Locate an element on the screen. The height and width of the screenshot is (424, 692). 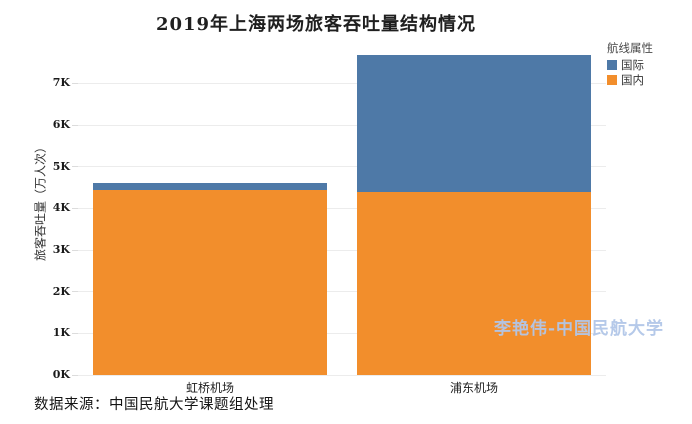
bar-segment-国际-浦东机场 is located at coordinates (474, 123).